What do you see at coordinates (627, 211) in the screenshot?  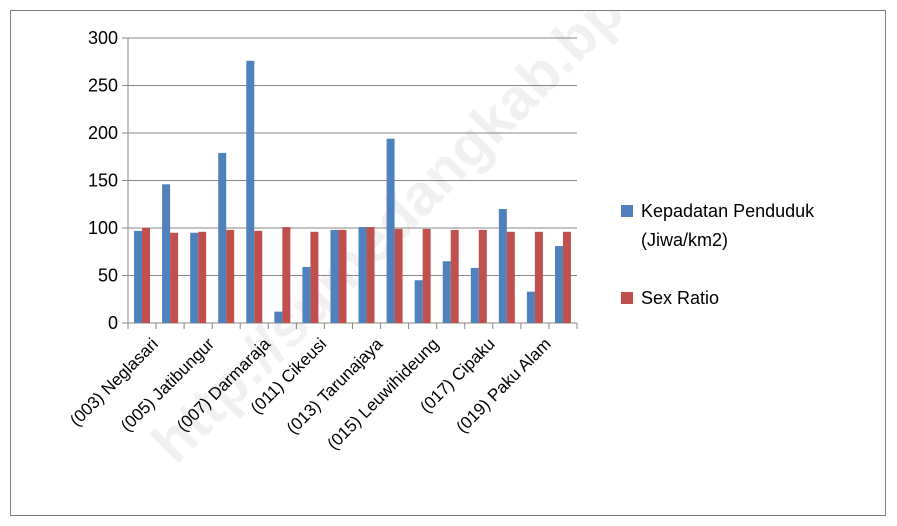 I see `legend-swatch-kepadatan` at bounding box center [627, 211].